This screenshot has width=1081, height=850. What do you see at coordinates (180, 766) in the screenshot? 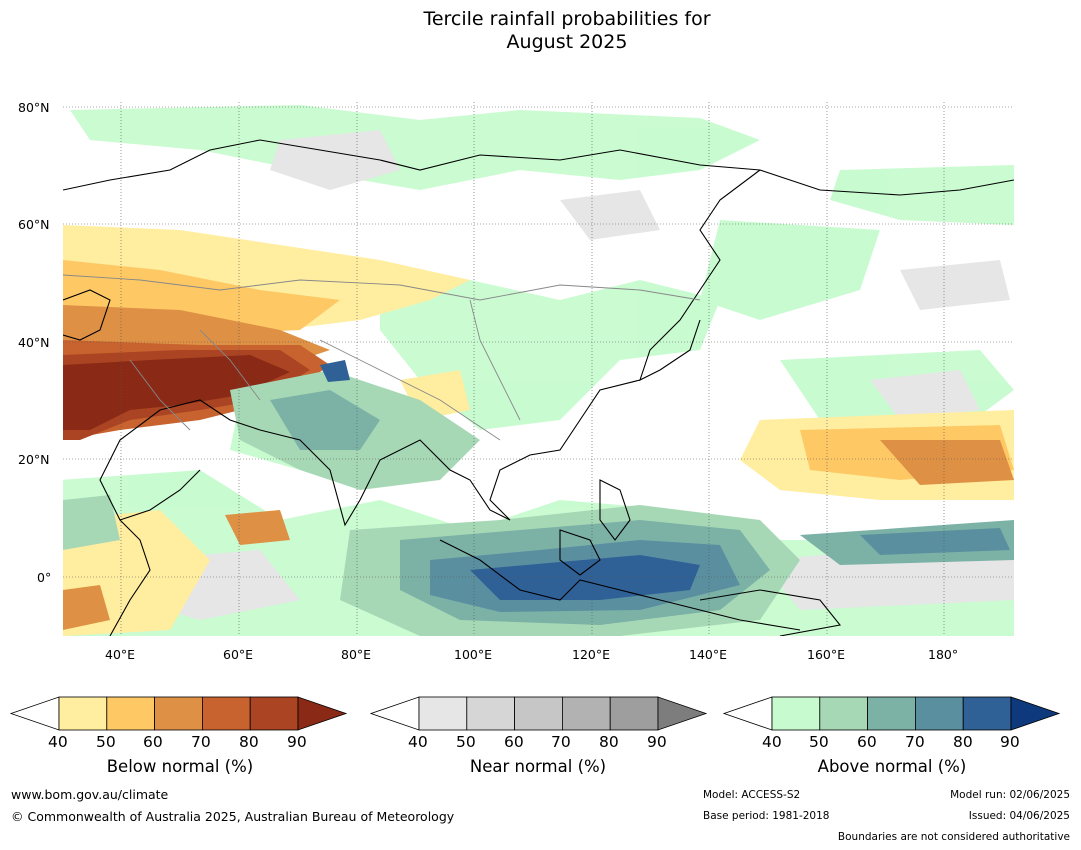
I see `below-normal-label: Below normal (%)` at bounding box center [180, 766].